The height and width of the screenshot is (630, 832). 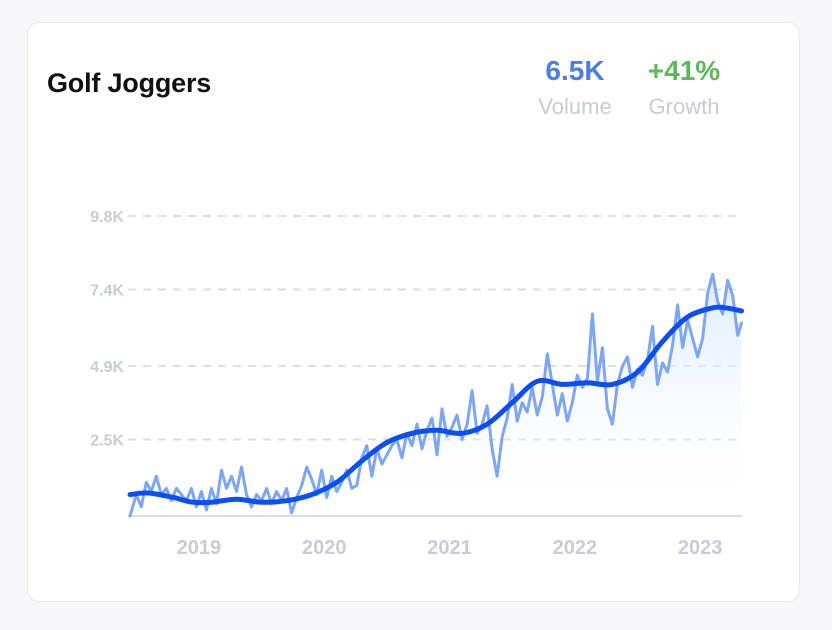 I want to click on y-tick-label: 4.9K, so click(x=107, y=367).